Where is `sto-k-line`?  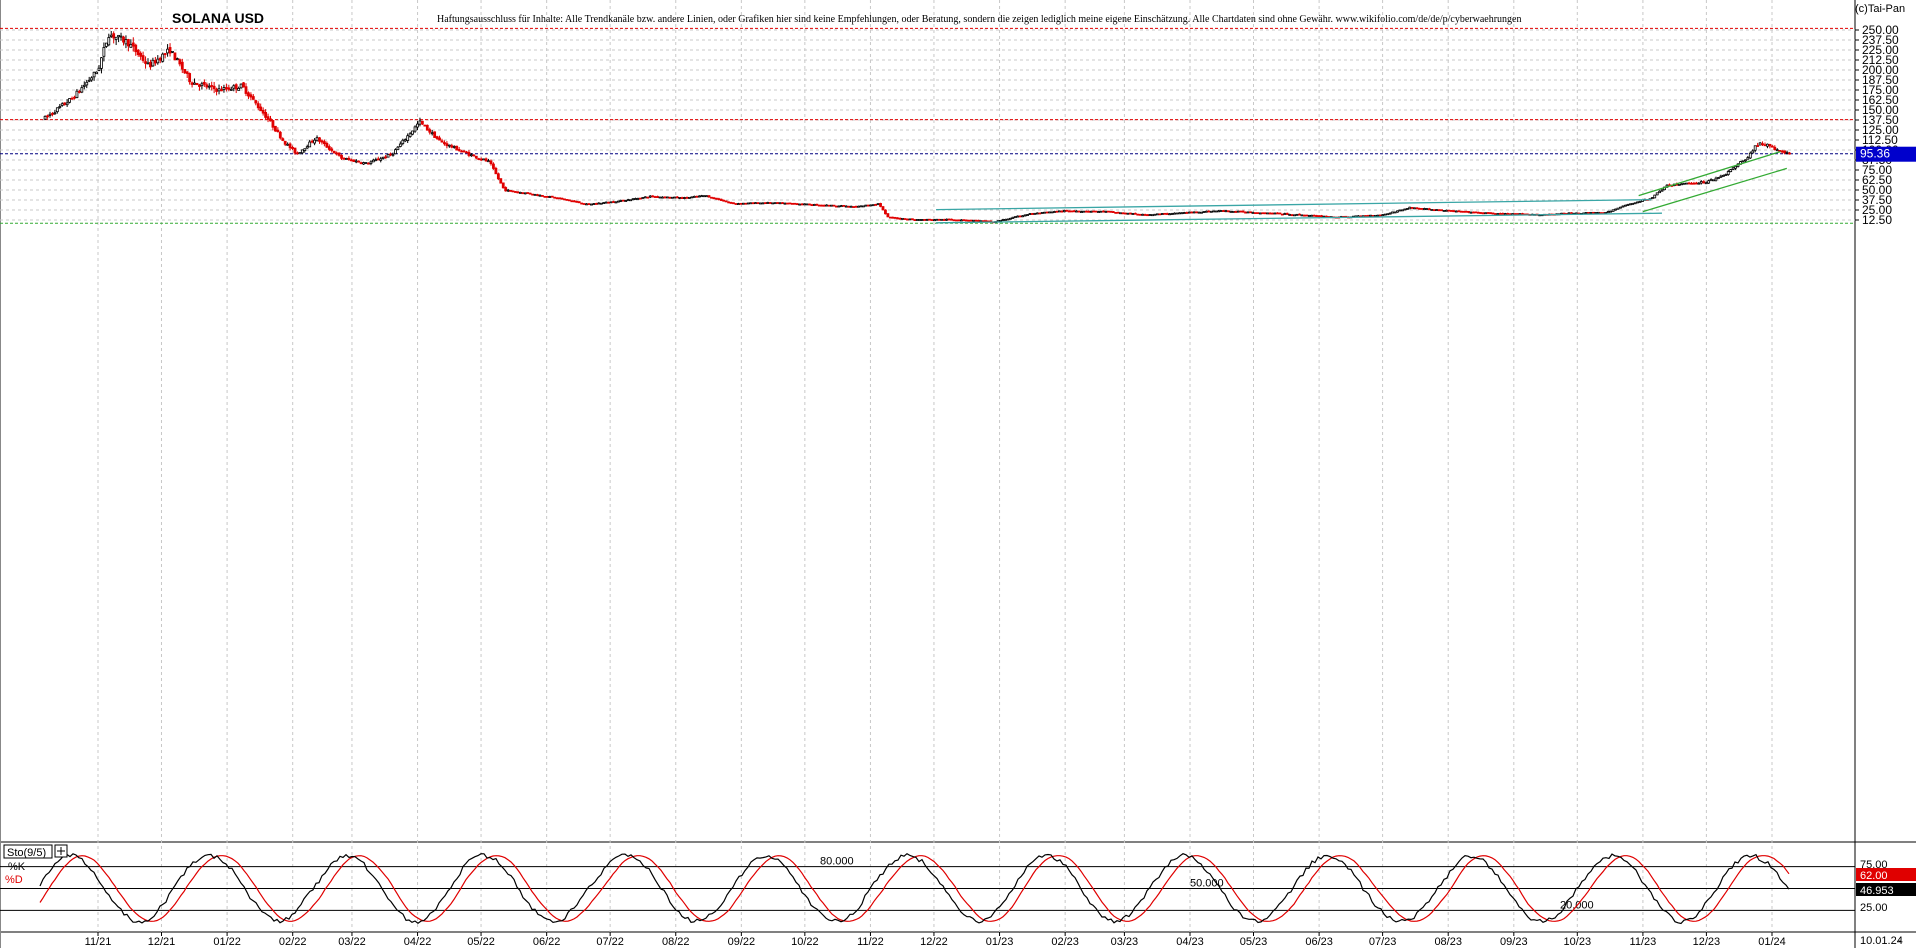 sto-k-line is located at coordinates (914, 888).